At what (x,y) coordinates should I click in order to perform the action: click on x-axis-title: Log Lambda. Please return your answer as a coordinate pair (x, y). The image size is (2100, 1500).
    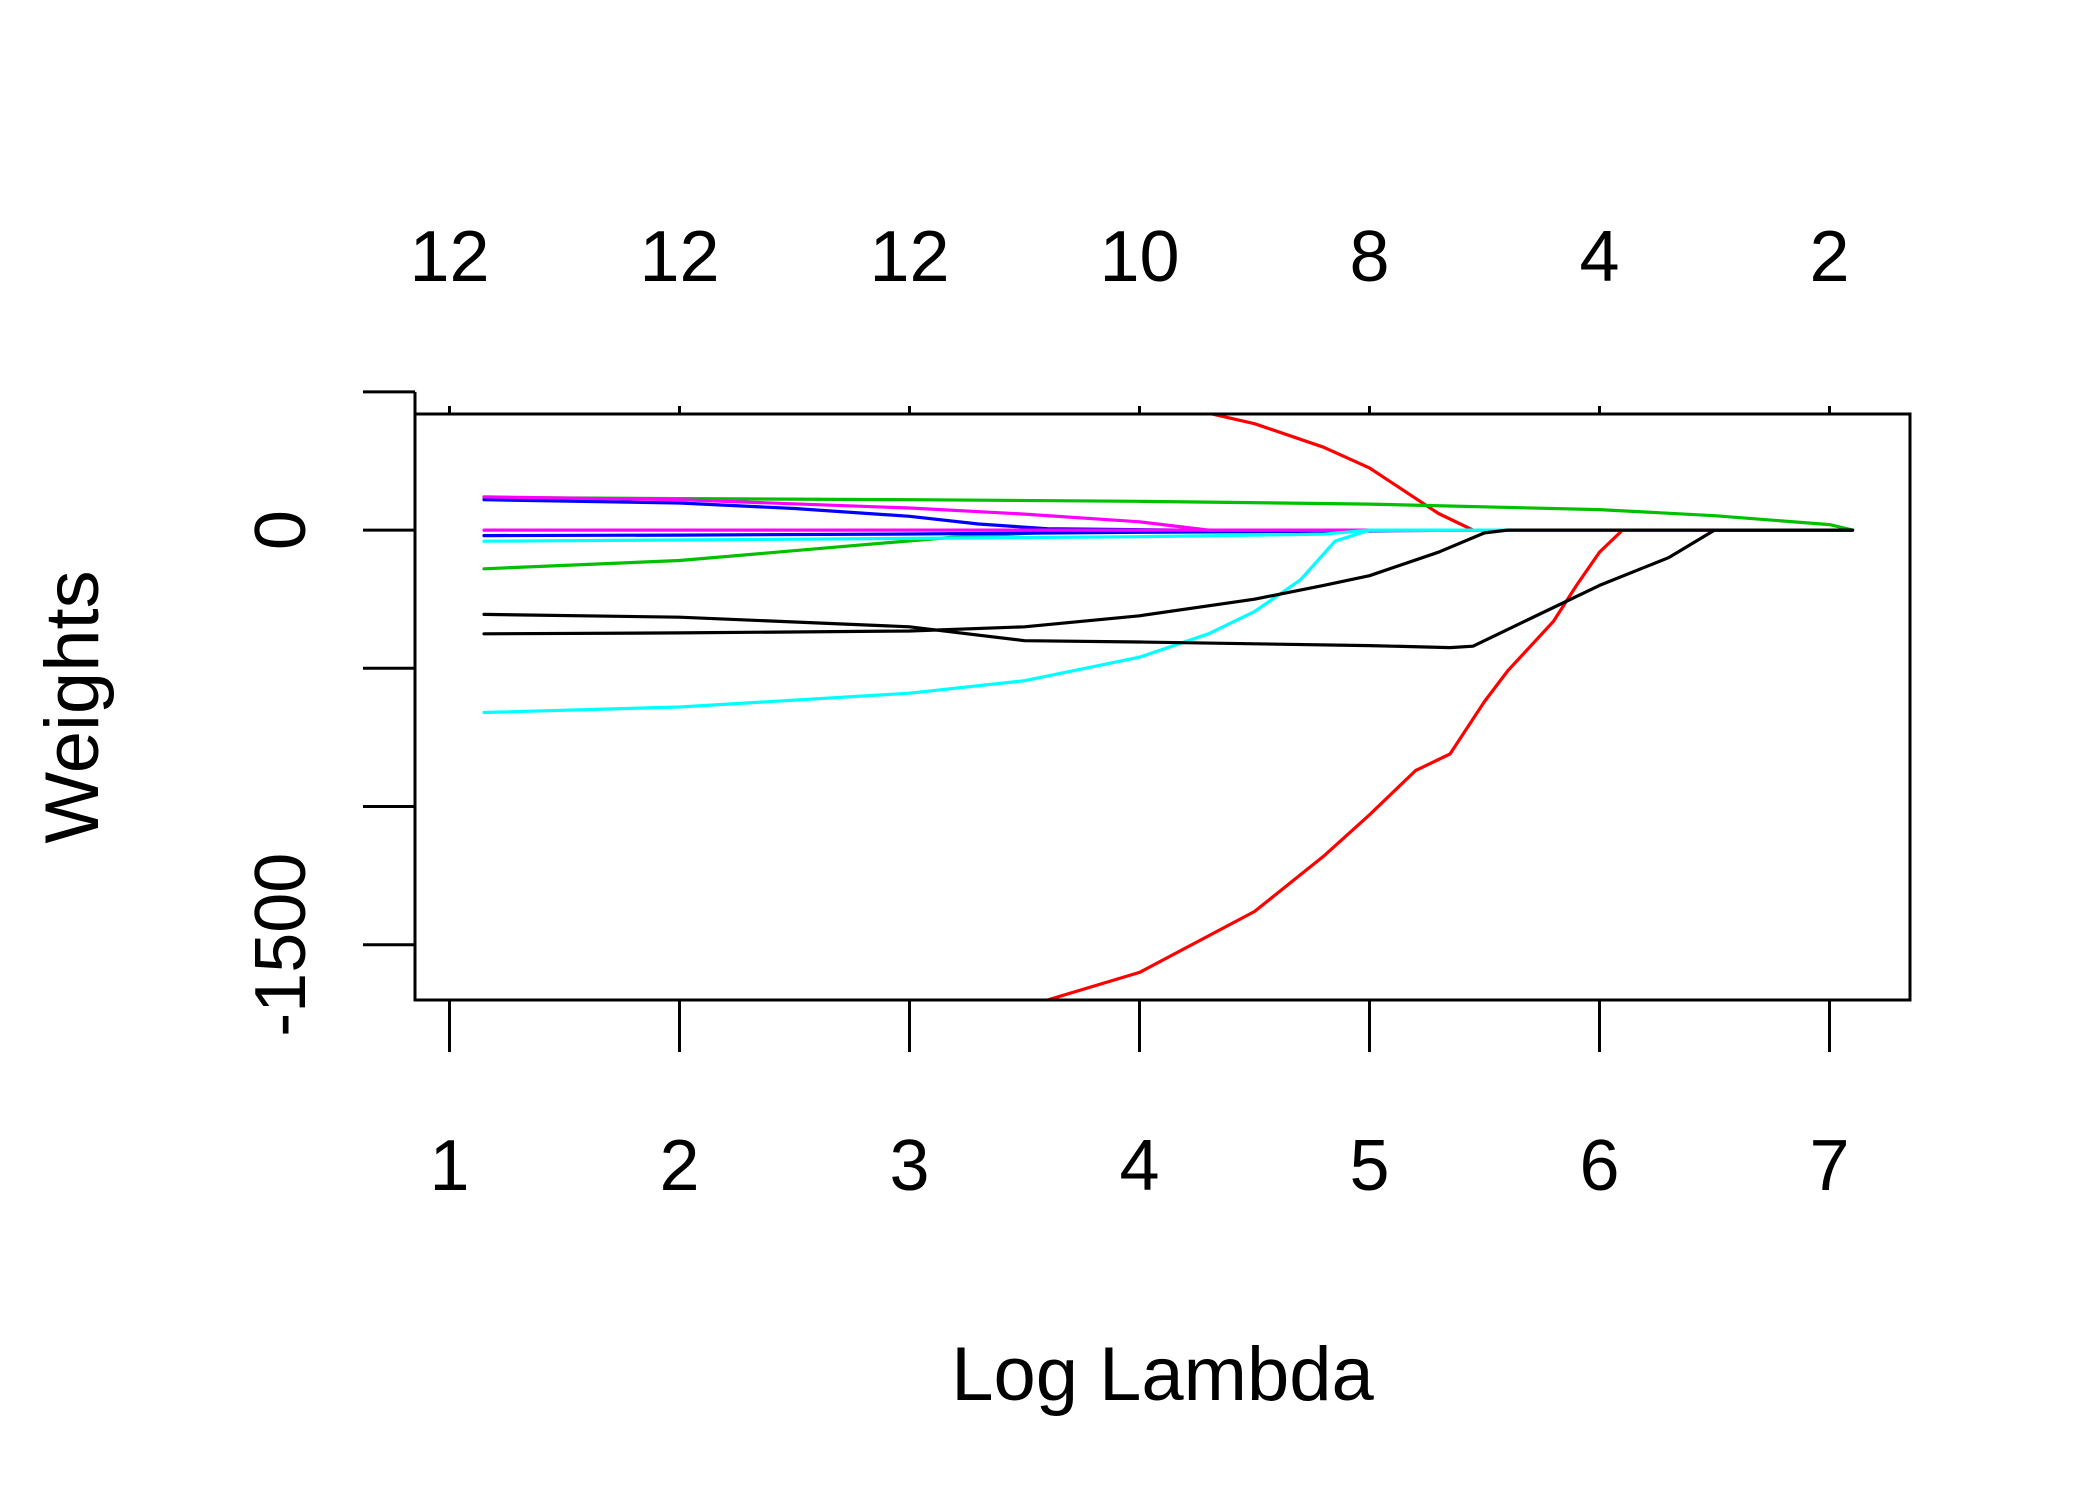
    Looking at the image, I should click on (1162, 1374).